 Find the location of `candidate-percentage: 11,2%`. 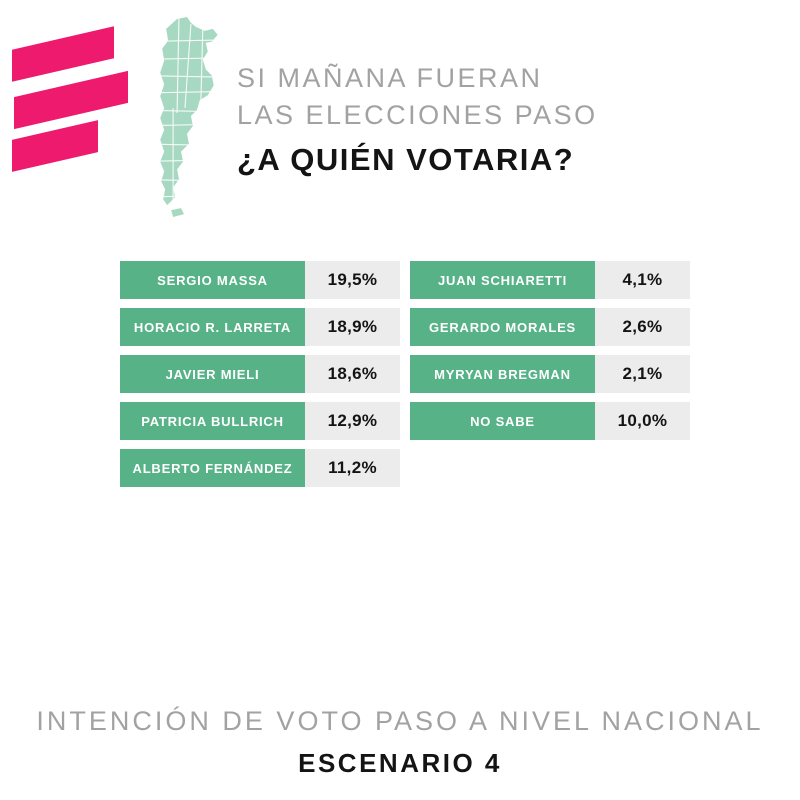

candidate-percentage: 11,2% is located at coordinates (352, 468).